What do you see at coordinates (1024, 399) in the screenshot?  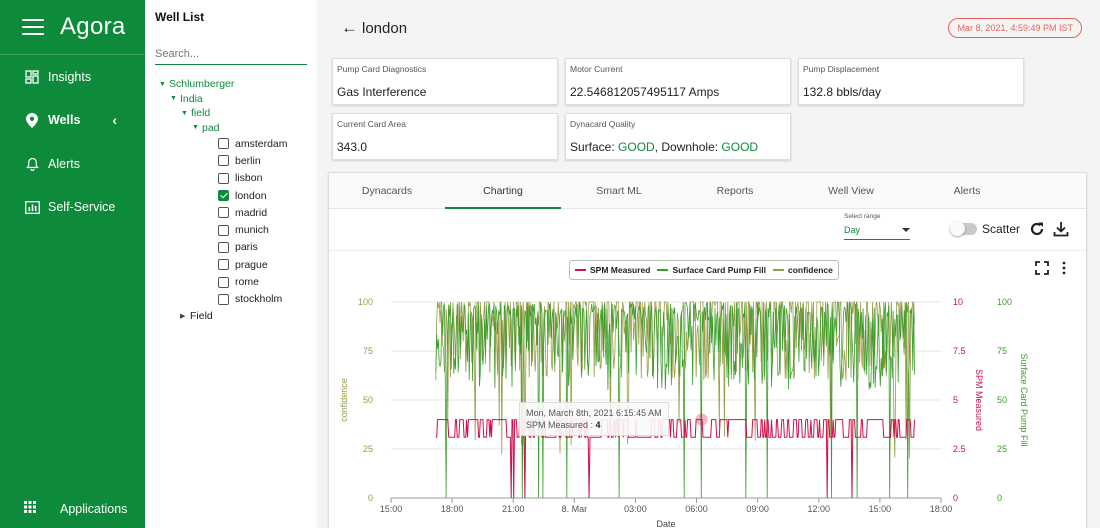 I see `y-axis-title-fill: Surface Card Pump Fill` at bounding box center [1024, 399].